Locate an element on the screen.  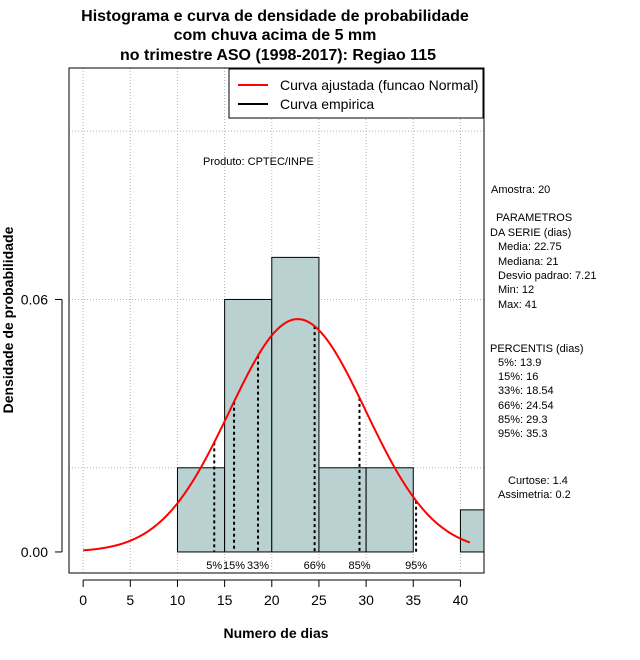
x-tick-label: 40 is located at coordinates (461, 600).